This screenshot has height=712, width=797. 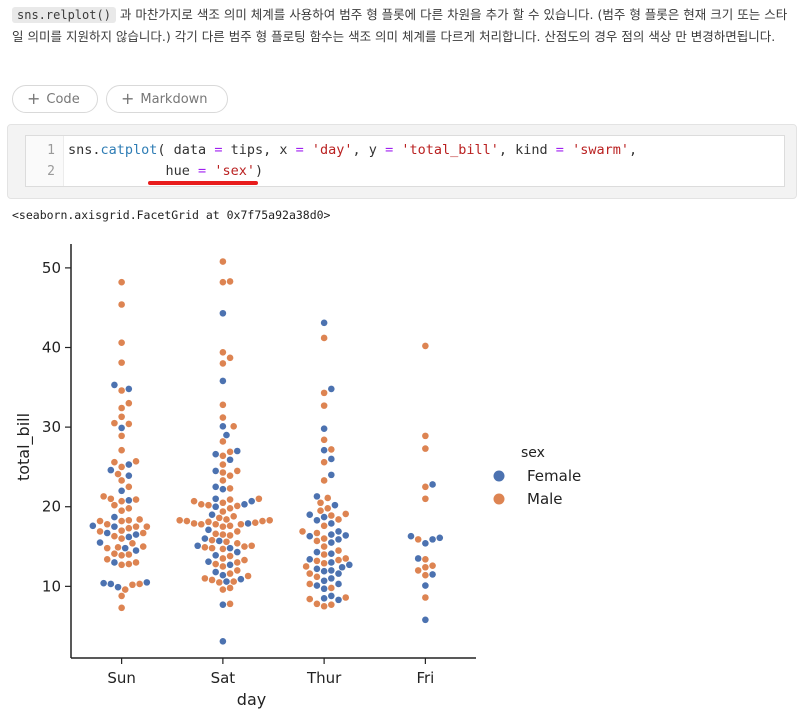 I want to click on code-token-string: 'day', so click(x=332, y=150).